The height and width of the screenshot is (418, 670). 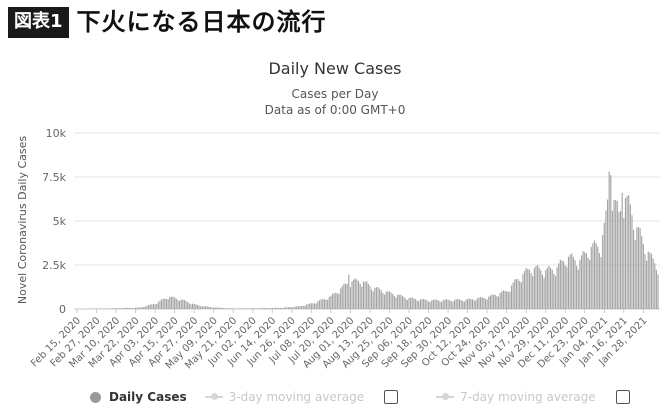 I want to click on checkbox-7day, so click(x=622, y=397).